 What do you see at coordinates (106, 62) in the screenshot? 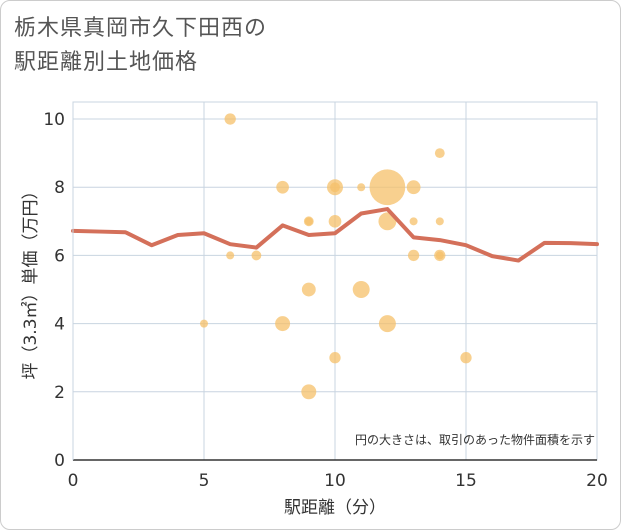
I see `title-line-2: 駅距離別土地価格` at bounding box center [106, 62].